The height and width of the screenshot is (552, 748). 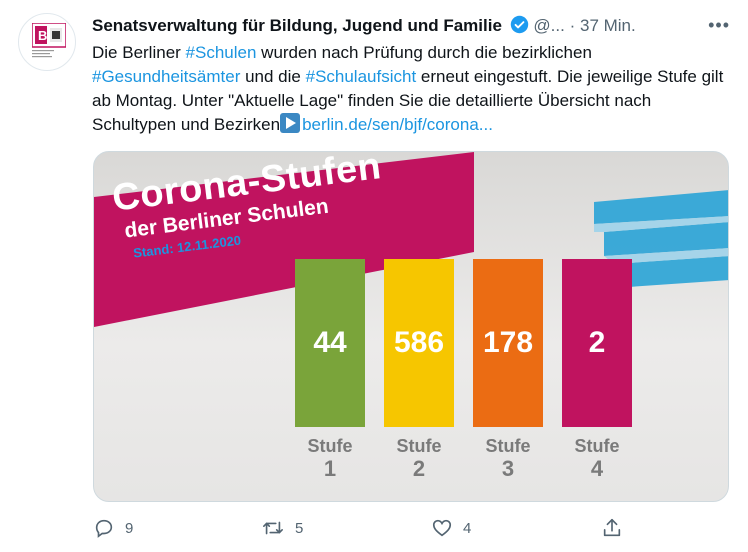 I want to click on tweet-actions: 9 5 4, so click(x=413, y=528).